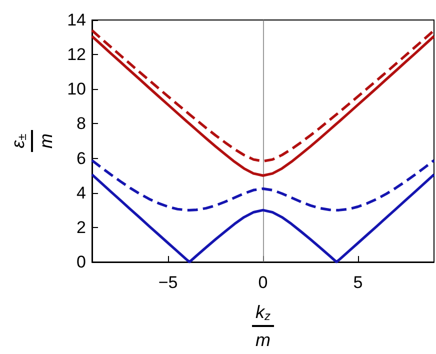  Describe the element at coordinates (81, 262) in the screenshot. I see `y-tick-label: 0` at that location.